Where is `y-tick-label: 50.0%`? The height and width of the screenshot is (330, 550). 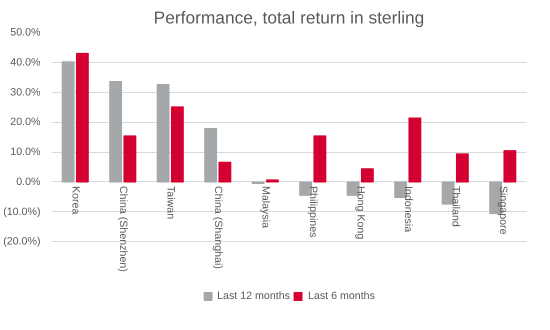
y-tick-label: 50.0% is located at coordinates (26, 32).